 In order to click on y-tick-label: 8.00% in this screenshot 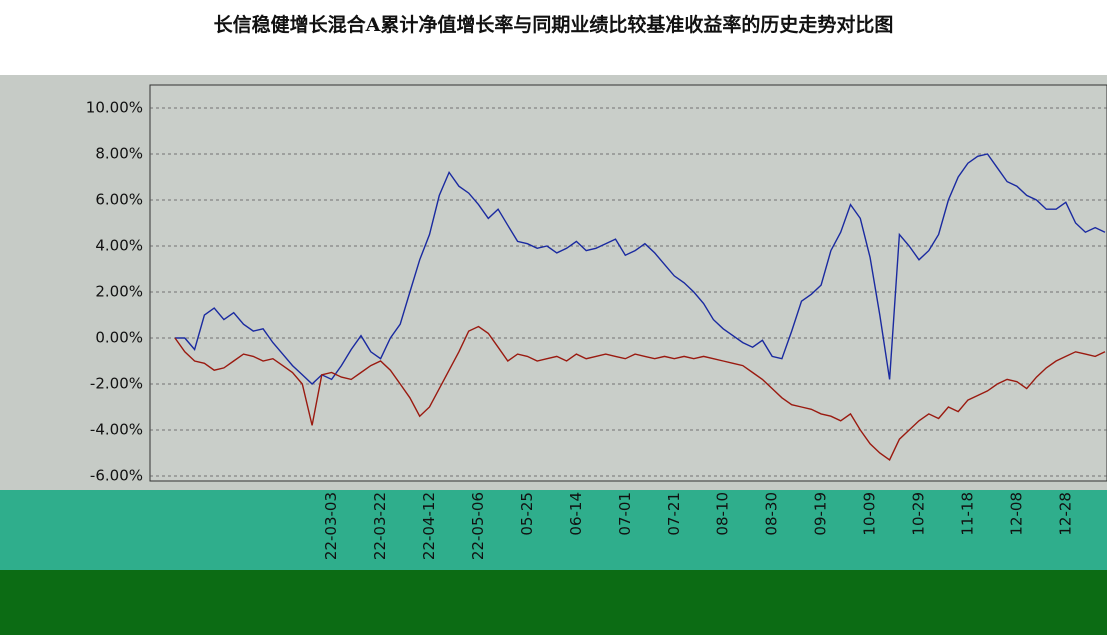, I will do `click(119, 154)`.